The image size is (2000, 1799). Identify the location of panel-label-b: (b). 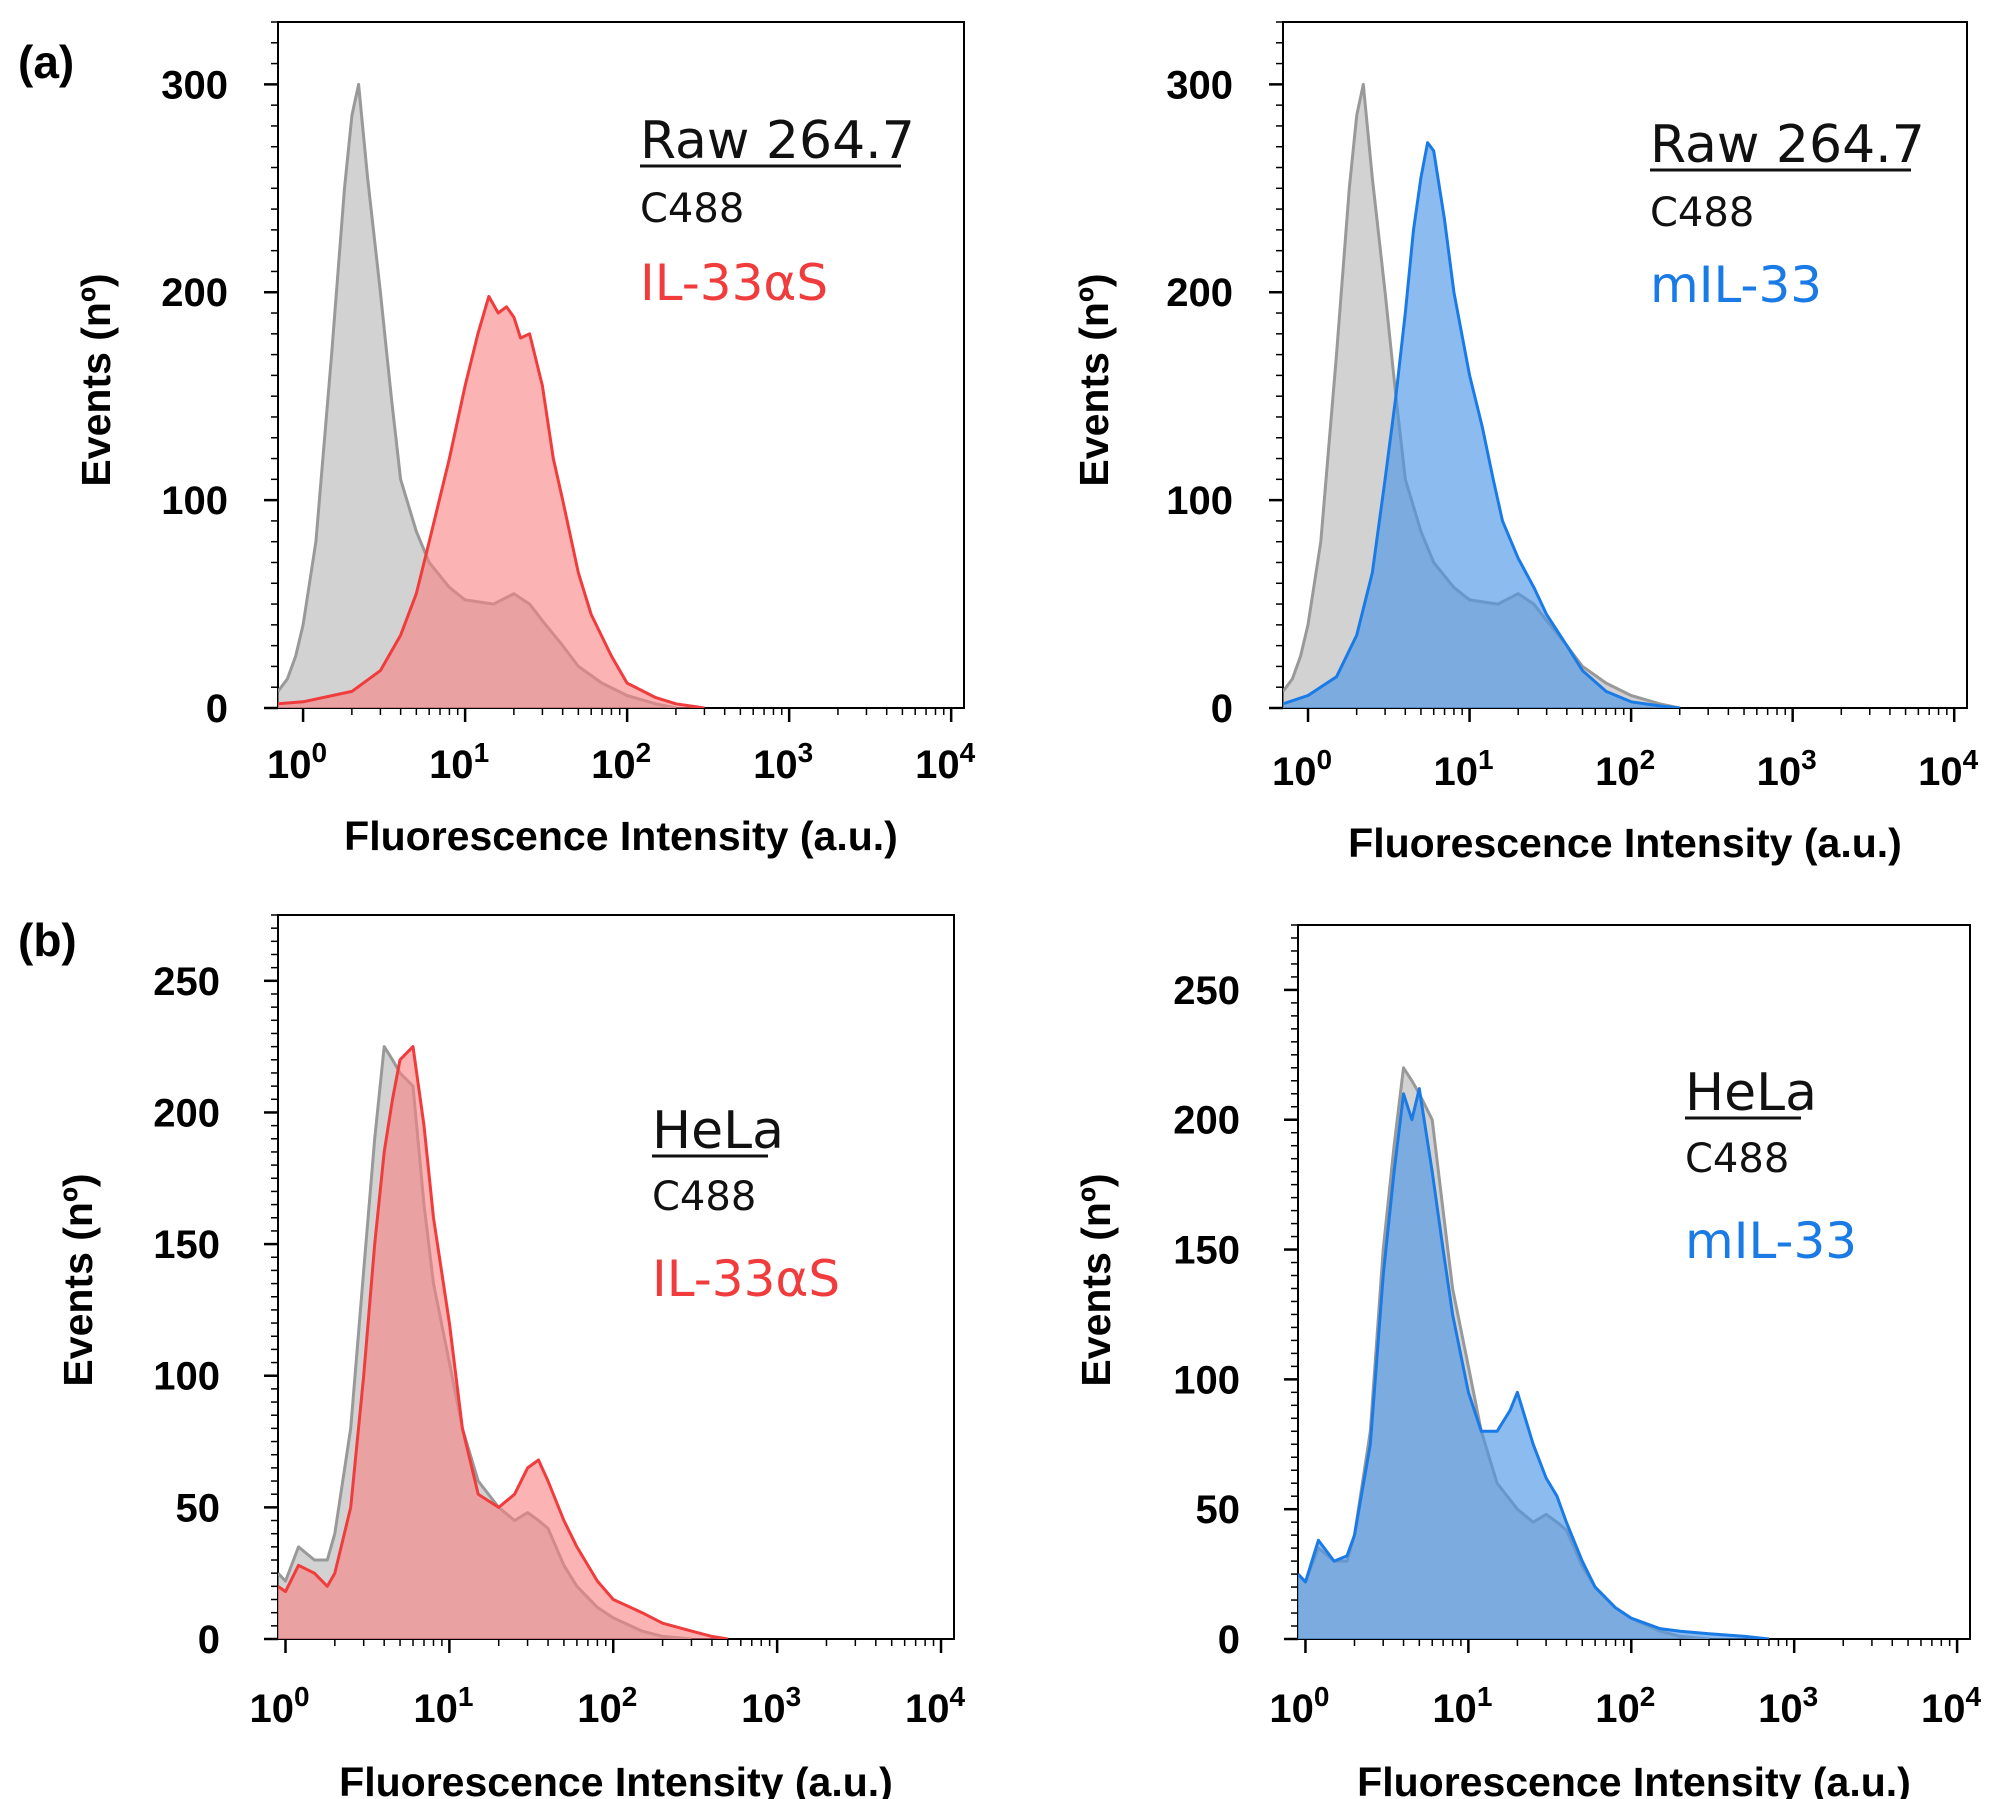
(47, 940).